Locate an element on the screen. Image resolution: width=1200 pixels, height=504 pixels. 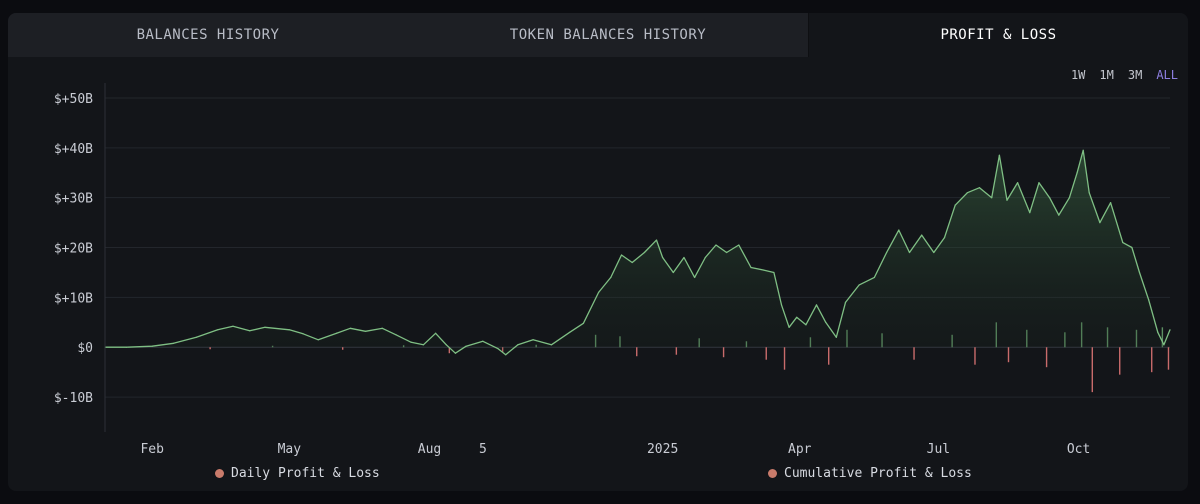
y-tick-label: $0 is located at coordinates (85, 348).